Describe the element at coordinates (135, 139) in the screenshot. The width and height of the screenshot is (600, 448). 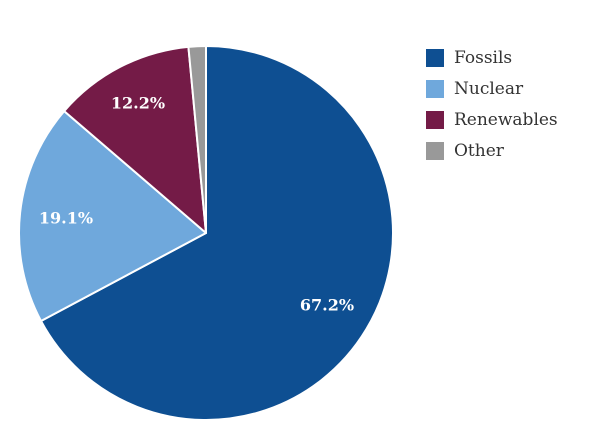
I see `pie-slice-renewables` at that location.